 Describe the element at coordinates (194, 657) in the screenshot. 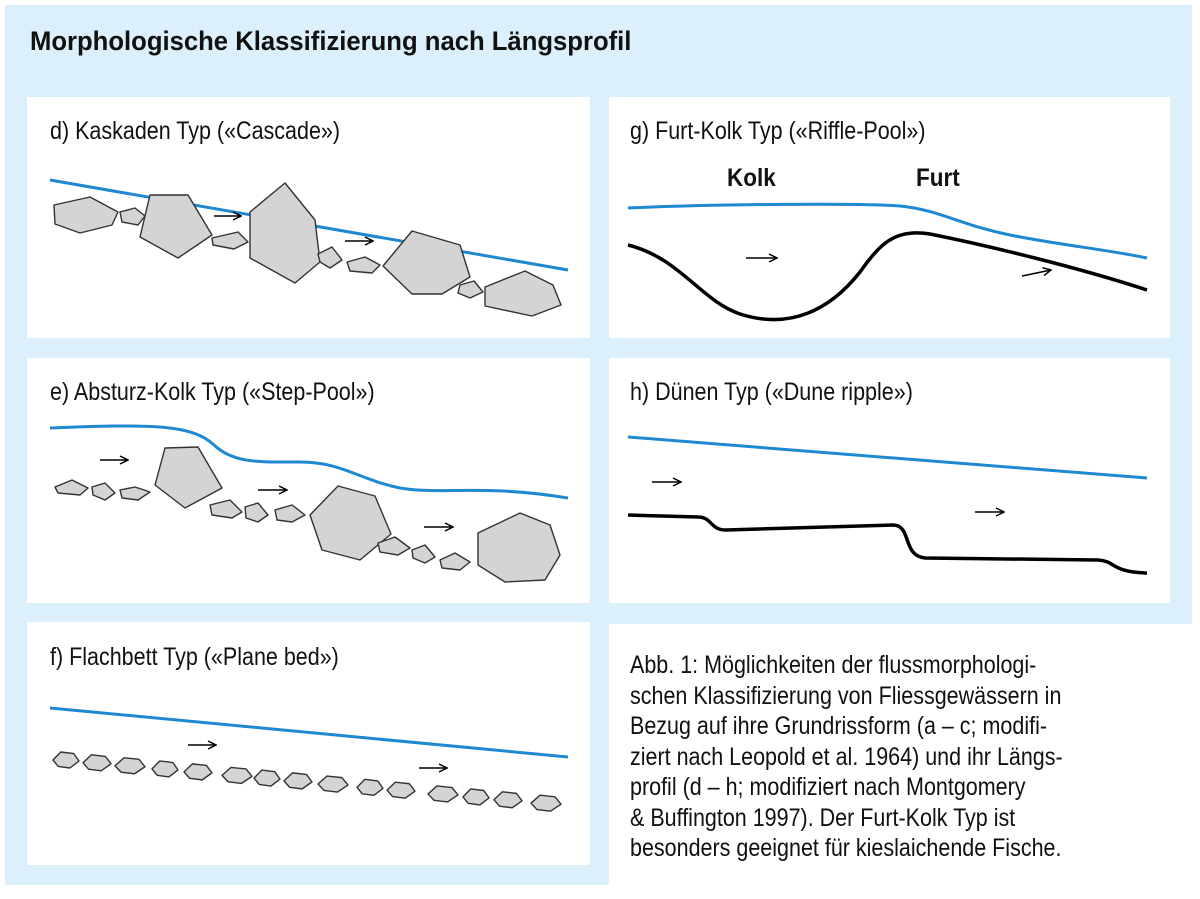

I see `panel-title-f: f) Flachbett Typ («Plane bed»)` at that location.